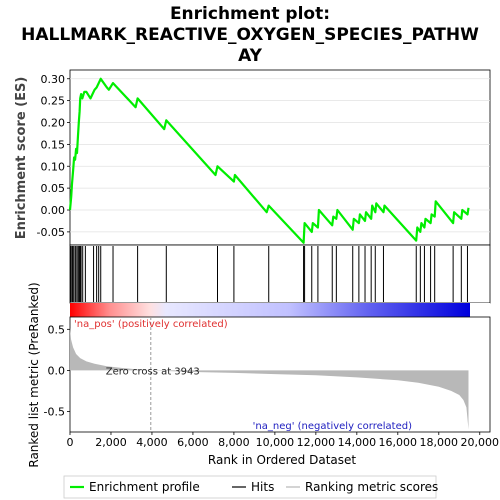 This screenshot has height=500, width=500. What do you see at coordinates (357, 442) in the screenshot?
I see `metric-xtick-label: 14,000` at bounding box center [357, 442].